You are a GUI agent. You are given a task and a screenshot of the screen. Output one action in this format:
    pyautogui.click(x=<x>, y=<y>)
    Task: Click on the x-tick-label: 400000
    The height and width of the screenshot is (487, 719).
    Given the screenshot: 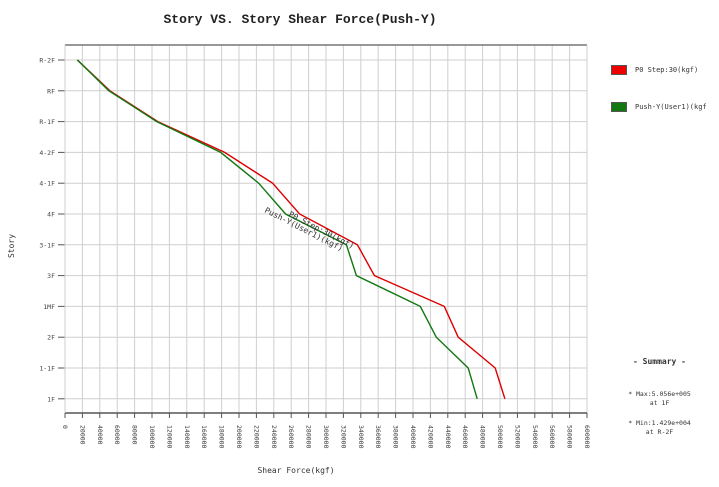 What is the action you would take?
    pyautogui.click(x=413, y=437)
    